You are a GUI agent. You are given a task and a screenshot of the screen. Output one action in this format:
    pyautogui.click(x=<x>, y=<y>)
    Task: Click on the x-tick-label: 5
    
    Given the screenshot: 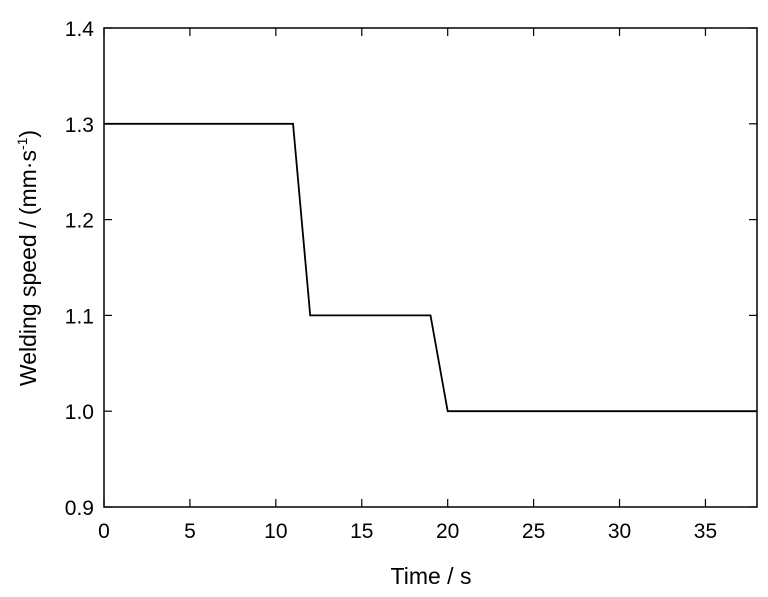 What is the action you would take?
    pyautogui.click(x=190, y=531)
    